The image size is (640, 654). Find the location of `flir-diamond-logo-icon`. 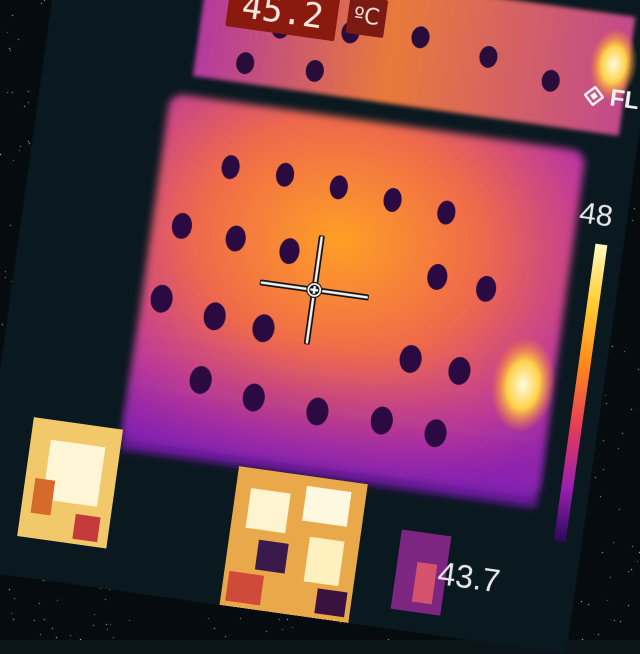

flir-diamond-logo-icon is located at coordinates (594, 96).